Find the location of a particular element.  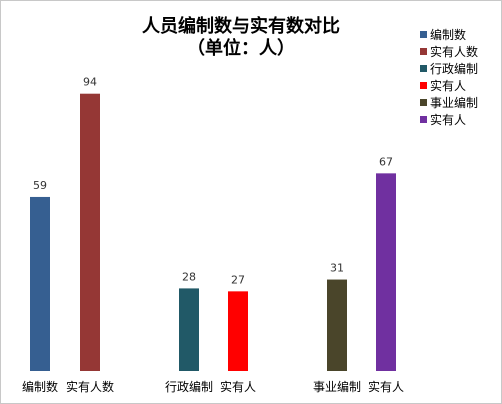

legend-label-5: 事业编制 is located at coordinates (454, 102).